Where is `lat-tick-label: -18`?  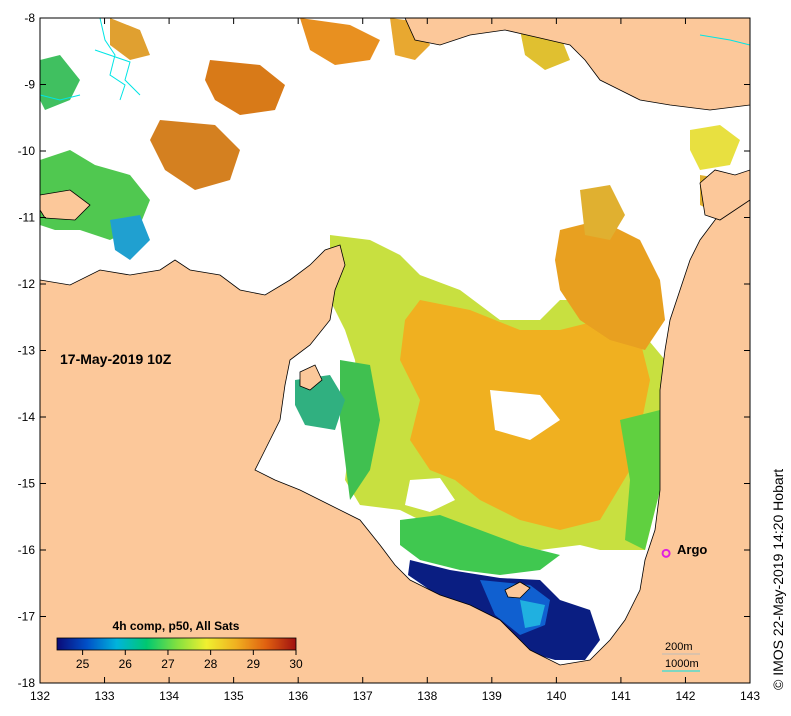
lat-tick-label: -18 is located at coordinates (27, 683).